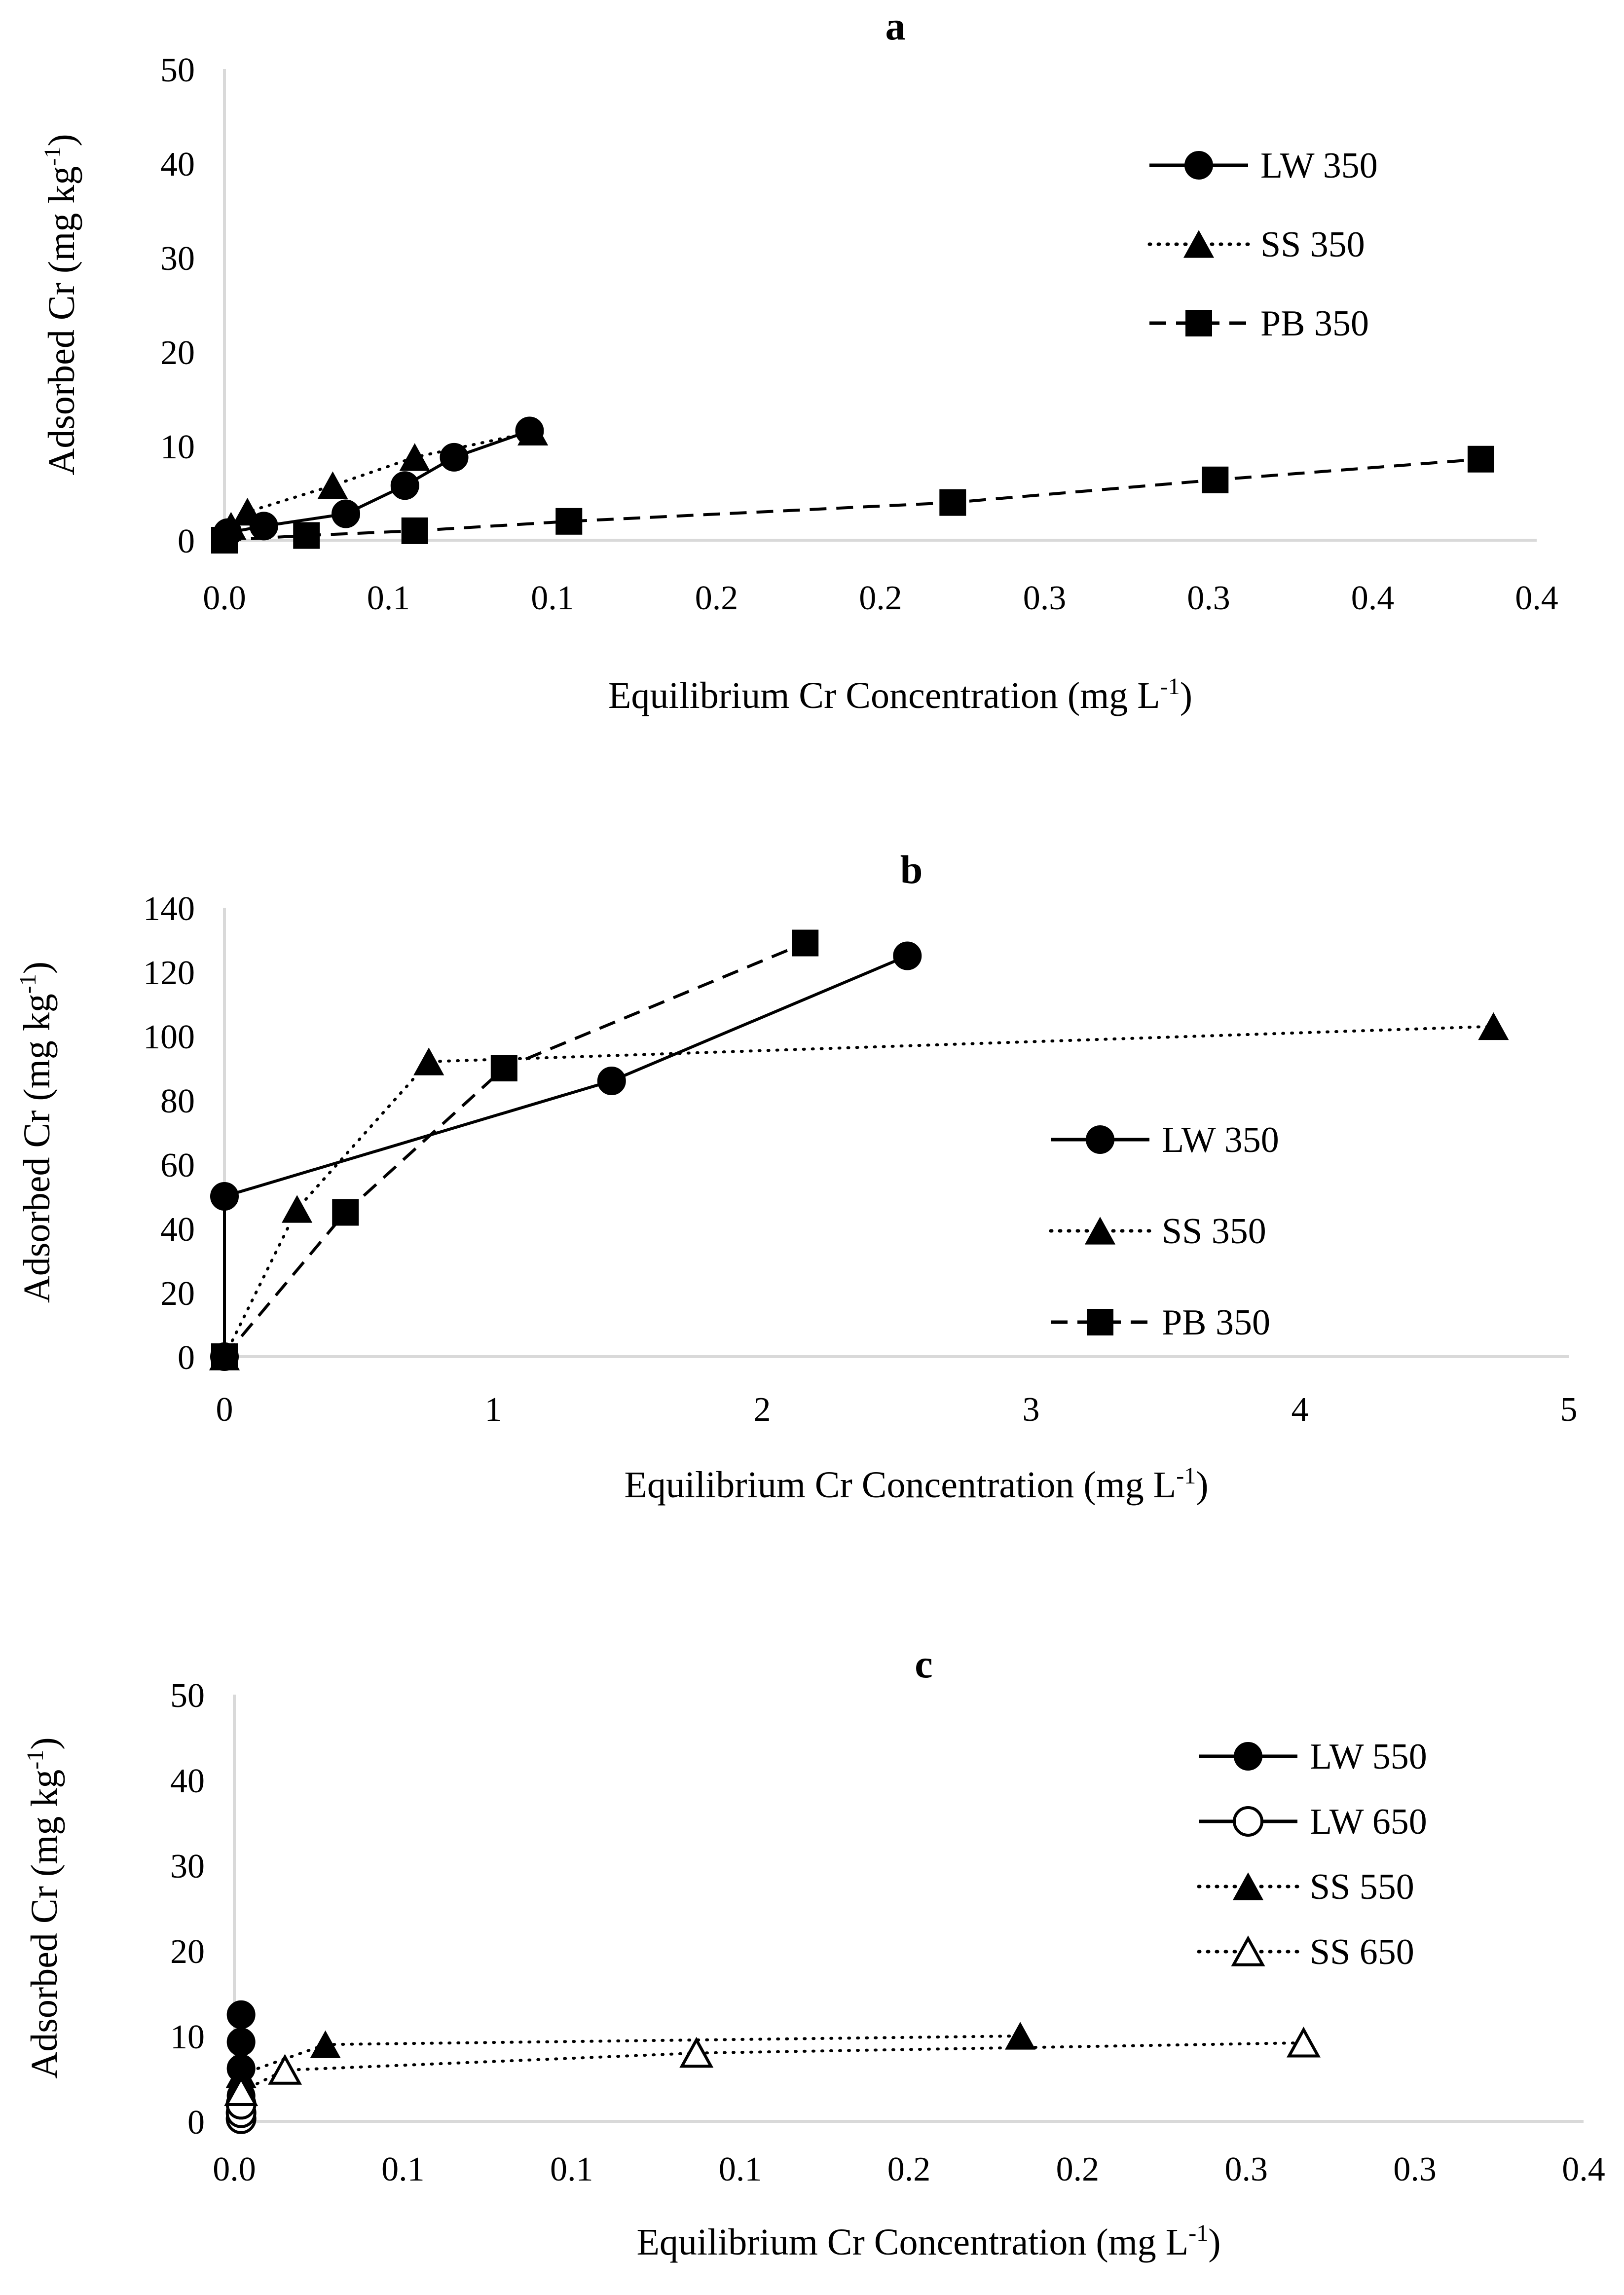 The width and height of the screenshot is (1624, 2295). What do you see at coordinates (177, 1101) in the screenshot?
I see `panel-b-y-tick-label: 80` at bounding box center [177, 1101].